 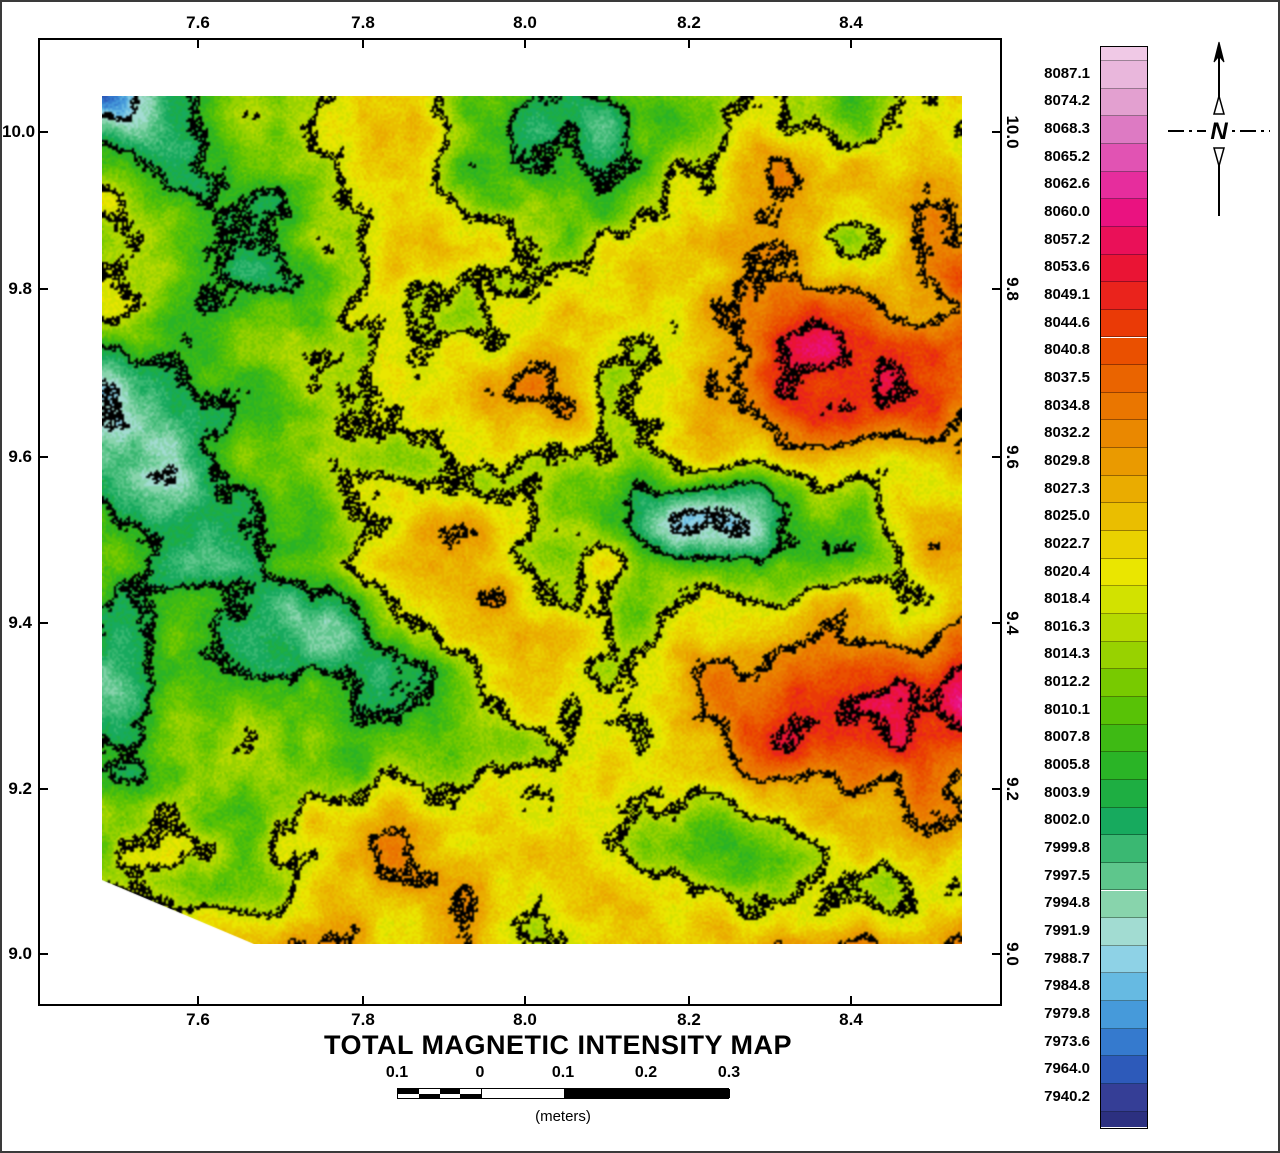 I want to click on legend-value-label: 7984.8, so click(x=1067, y=986).